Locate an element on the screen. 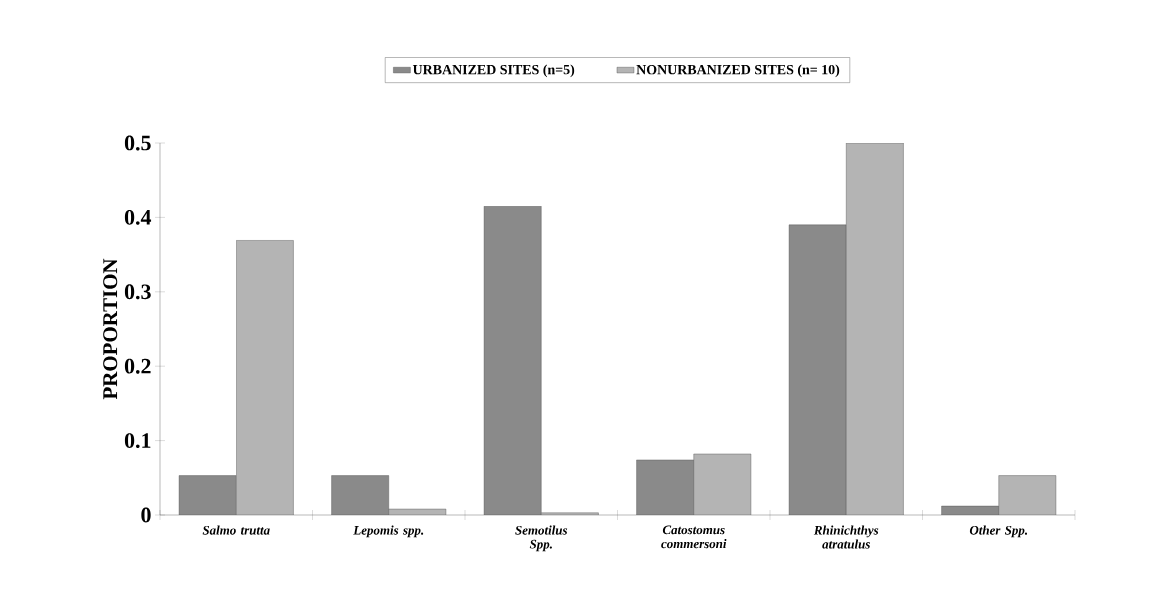  x-tick-label: Semotilus Spp. is located at coordinates (541, 538).